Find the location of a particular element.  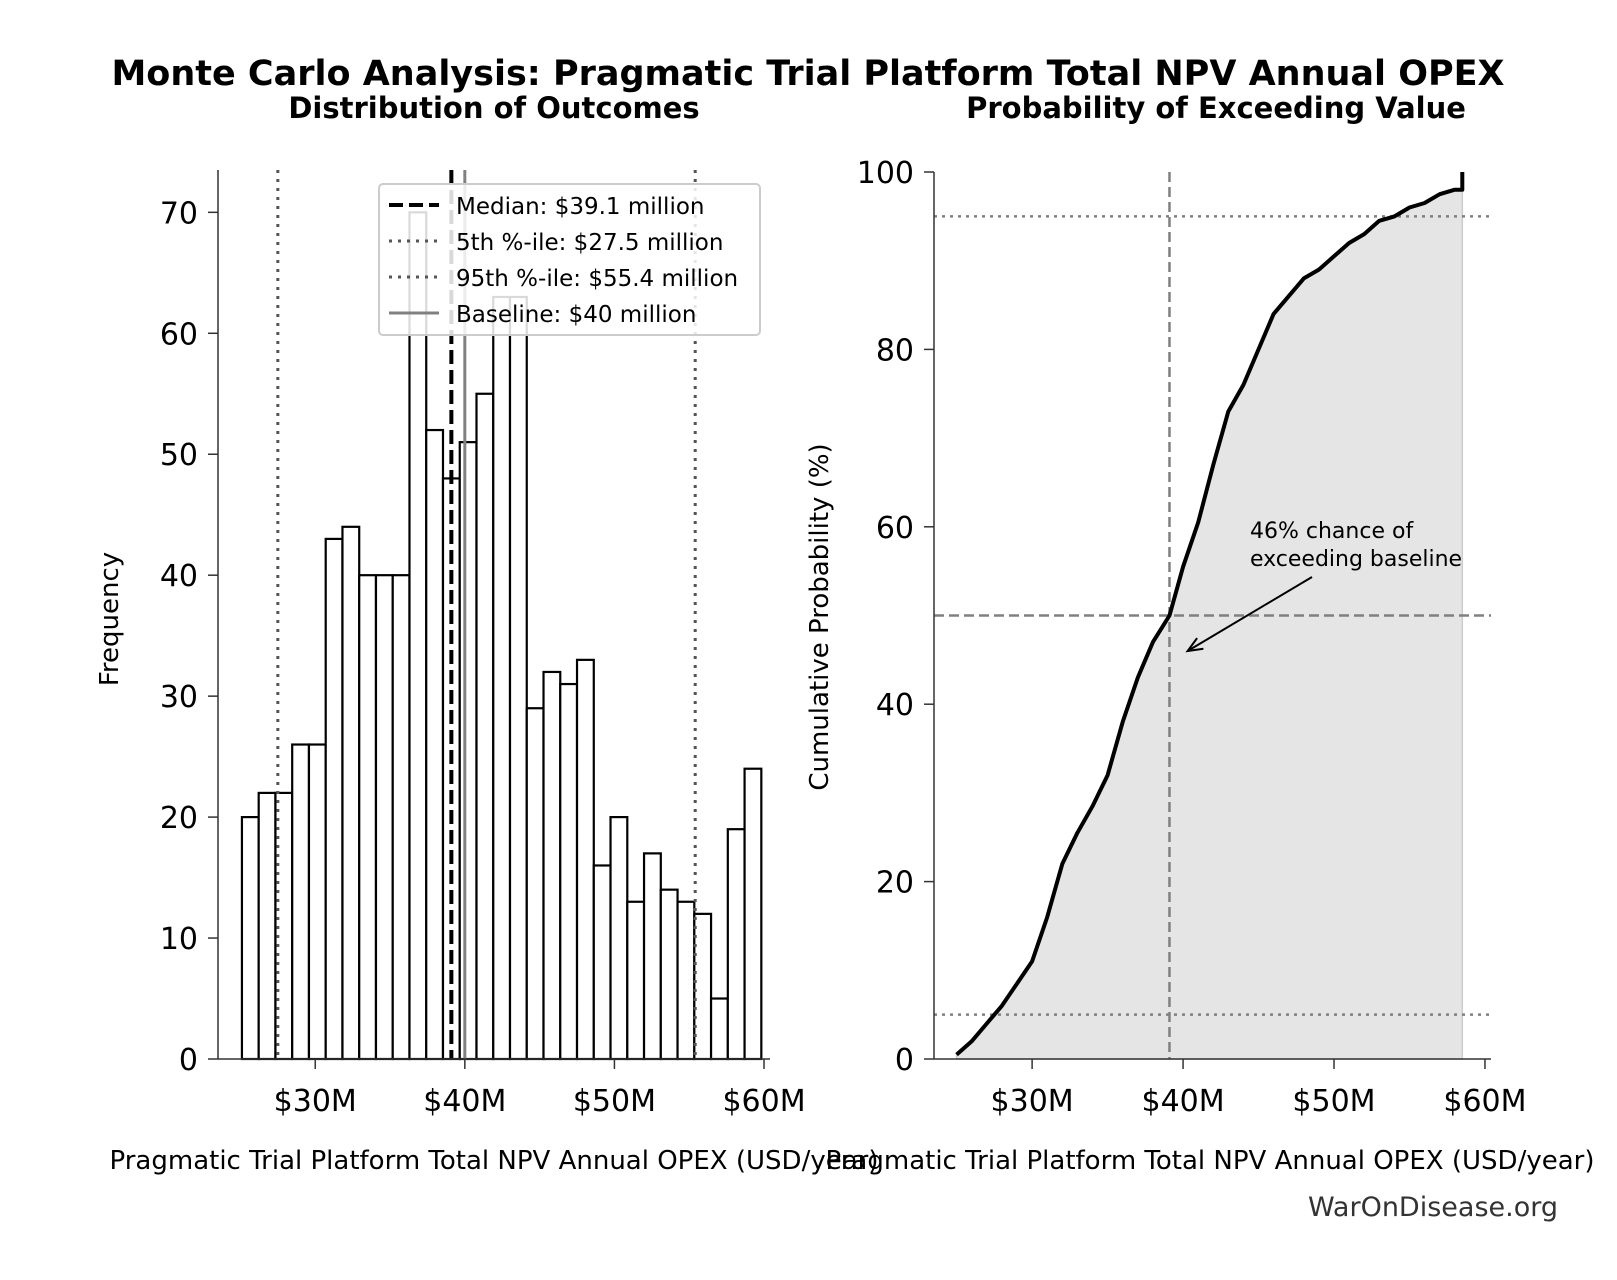

annotation-arrow is located at coordinates (1250, 614).